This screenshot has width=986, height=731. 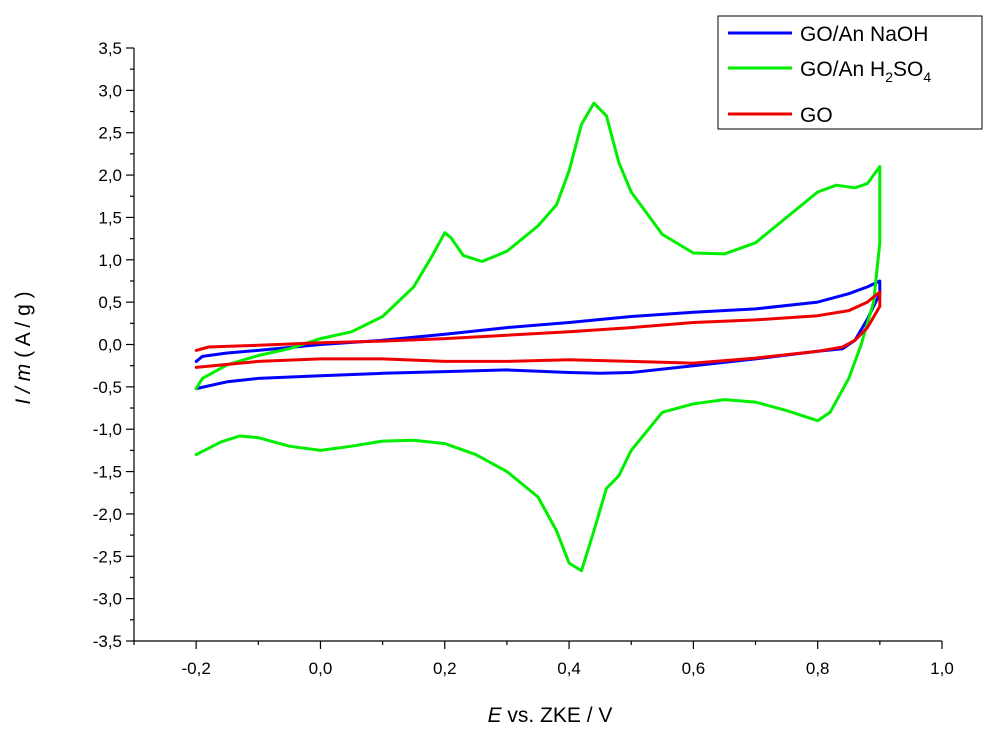 What do you see at coordinates (110, 217) in the screenshot?
I see `y-tick-label-4: 1,5` at bounding box center [110, 217].